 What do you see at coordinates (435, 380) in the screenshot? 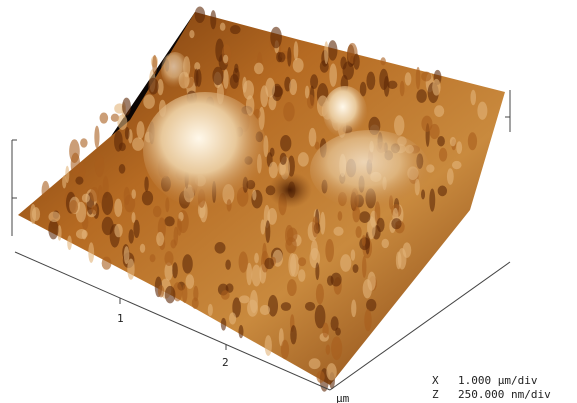
I see `scale-axis: X` at bounding box center [435, 380].